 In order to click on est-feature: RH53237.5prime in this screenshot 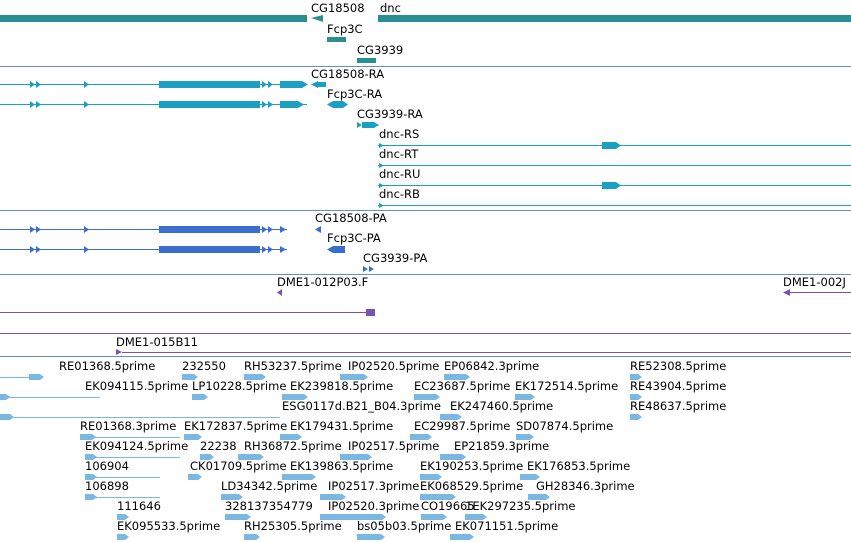, I will do `click(293, 369)`.